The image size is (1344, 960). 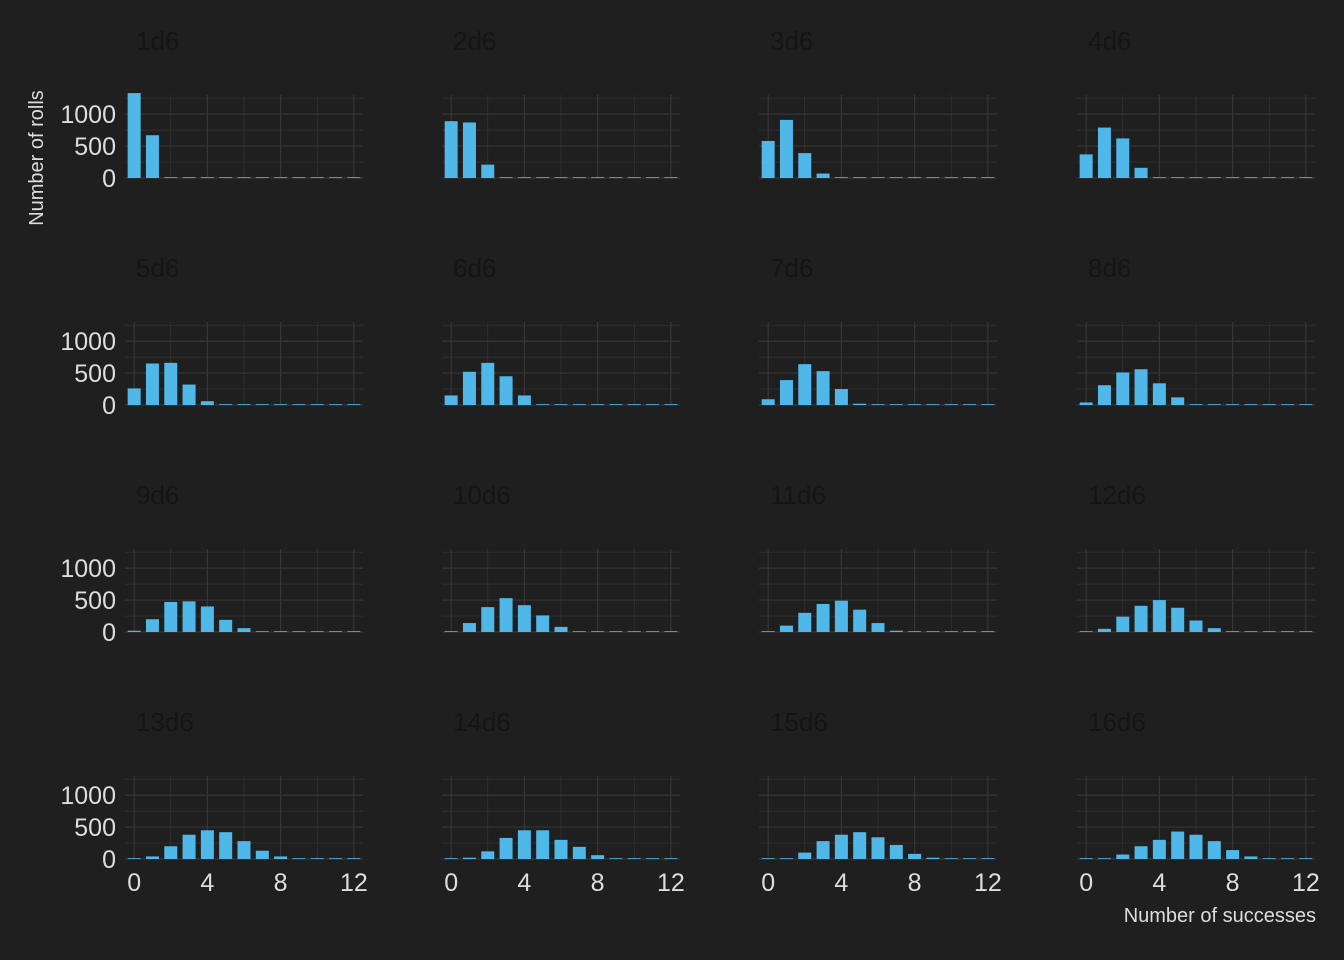 I want to click on facet-panel-11d6: 11d6, so click(x=878, y=556).